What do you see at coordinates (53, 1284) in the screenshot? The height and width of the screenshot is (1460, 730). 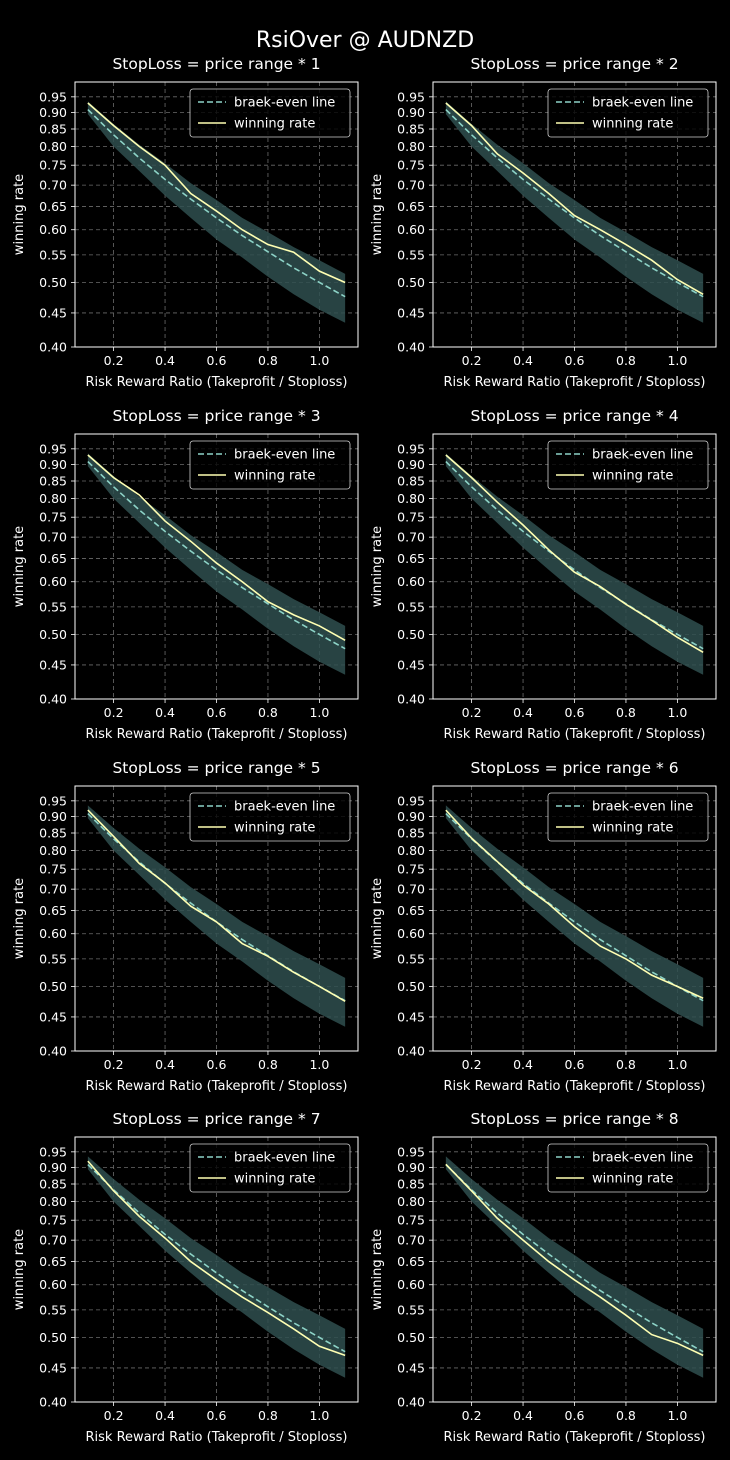 I see `y-tick-label: 0.60` at bounding box center [53, 1284].